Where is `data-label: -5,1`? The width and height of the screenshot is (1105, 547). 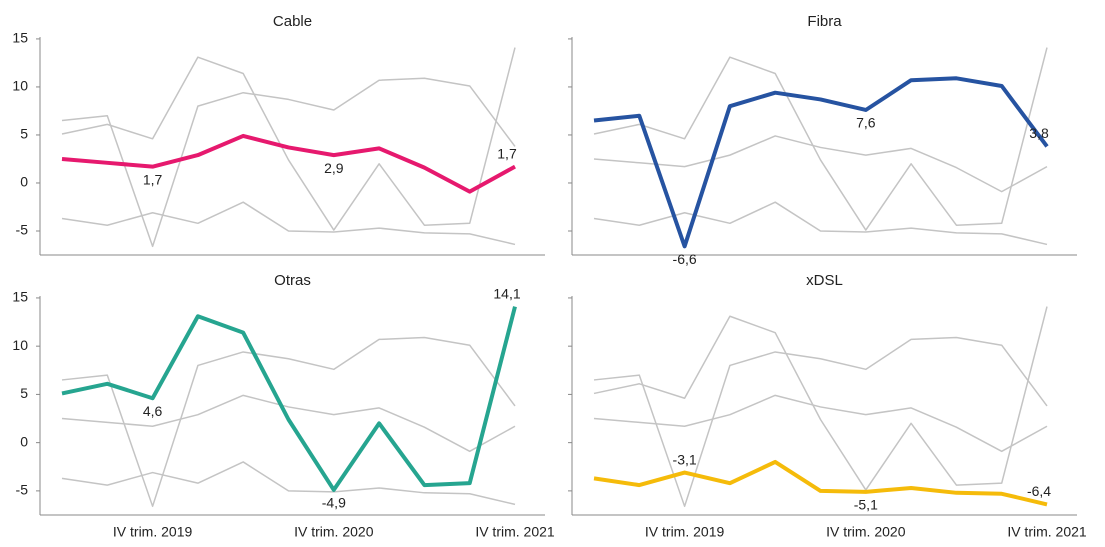 data-label: -5,1 is located at coordinates (866, 505).